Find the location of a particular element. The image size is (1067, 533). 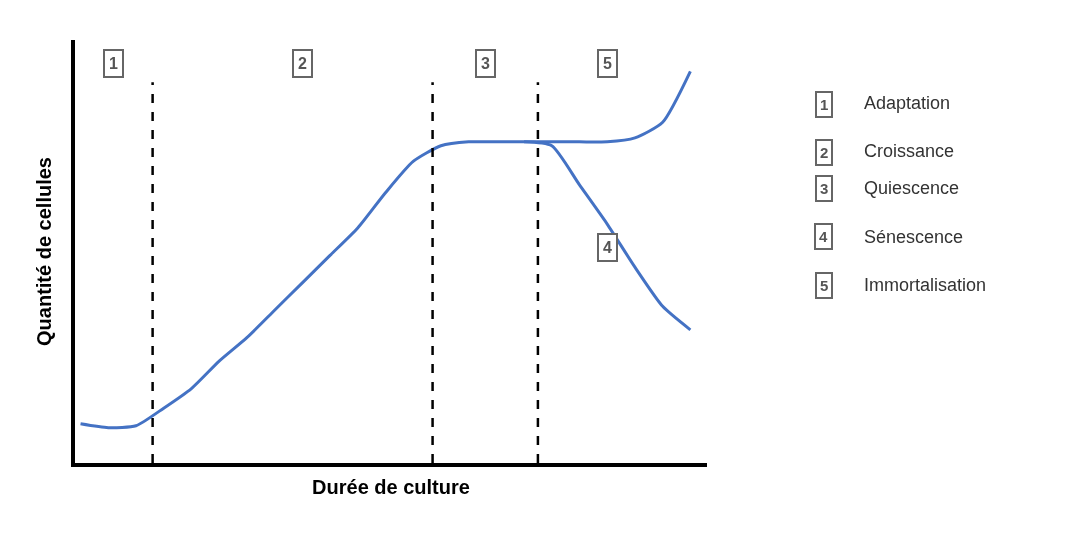

x-axis-title: Durée de culture is located at coordinates (391, 487).